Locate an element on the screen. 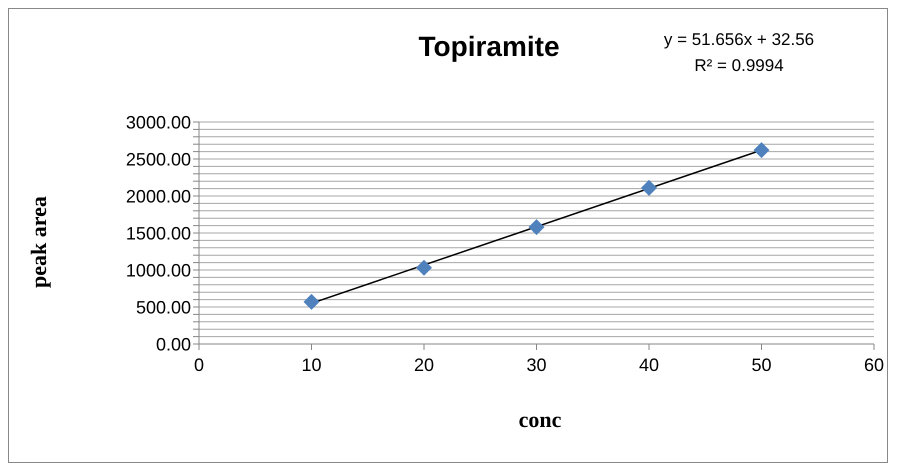  x-tick-label: 60 is located at coordinates (874, 364).